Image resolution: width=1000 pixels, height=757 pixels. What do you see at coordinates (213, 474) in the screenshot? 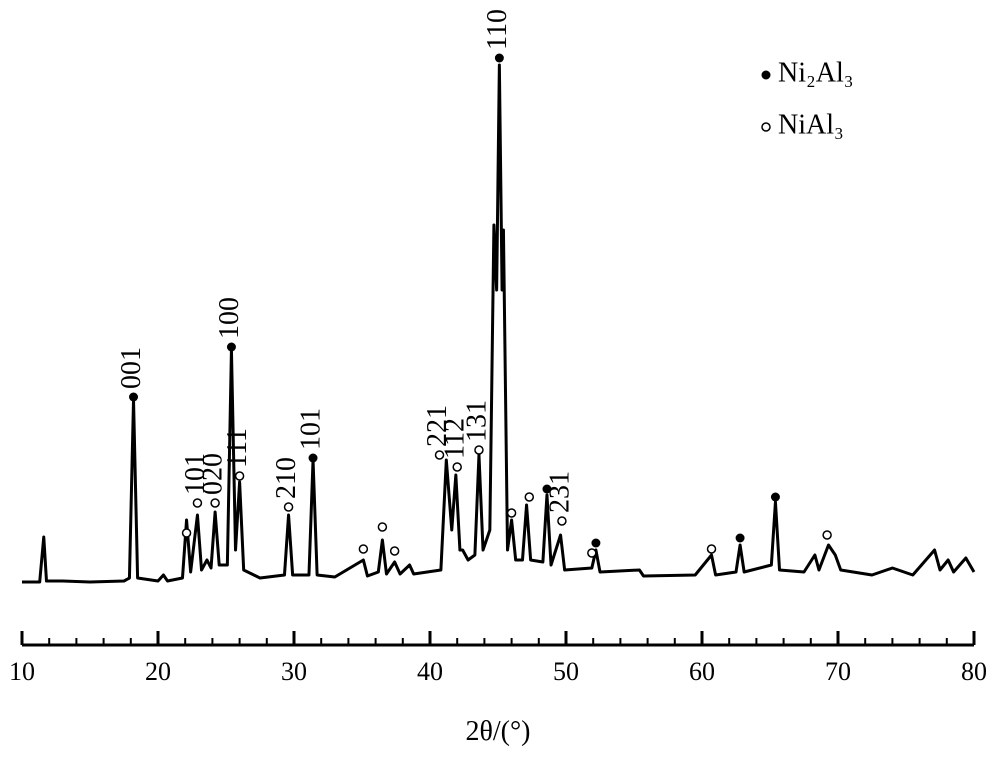
I see `hkl-label: 020` at bounding box center [213, 474].